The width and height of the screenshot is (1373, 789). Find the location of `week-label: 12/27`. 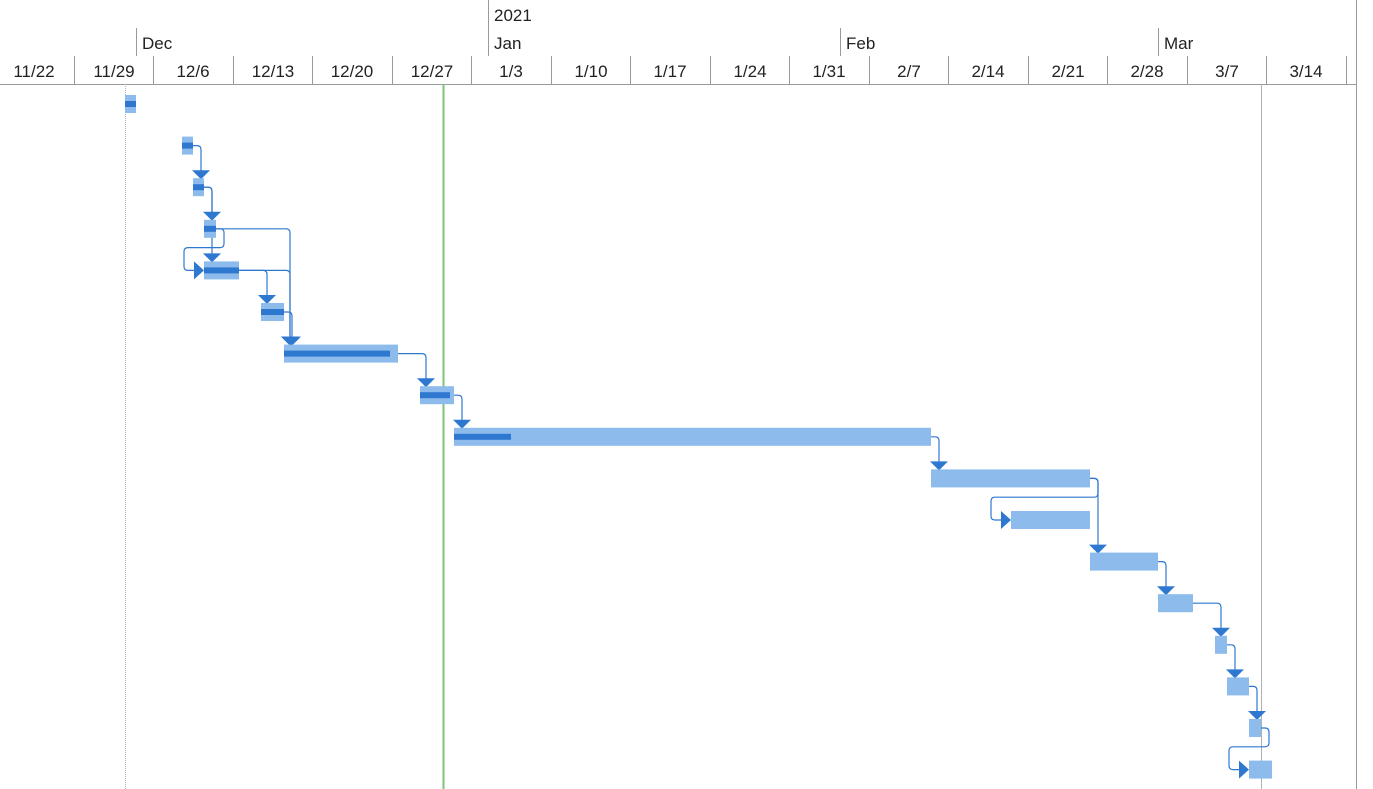

week-label: 12/27 is located at coordinates (432, 71).